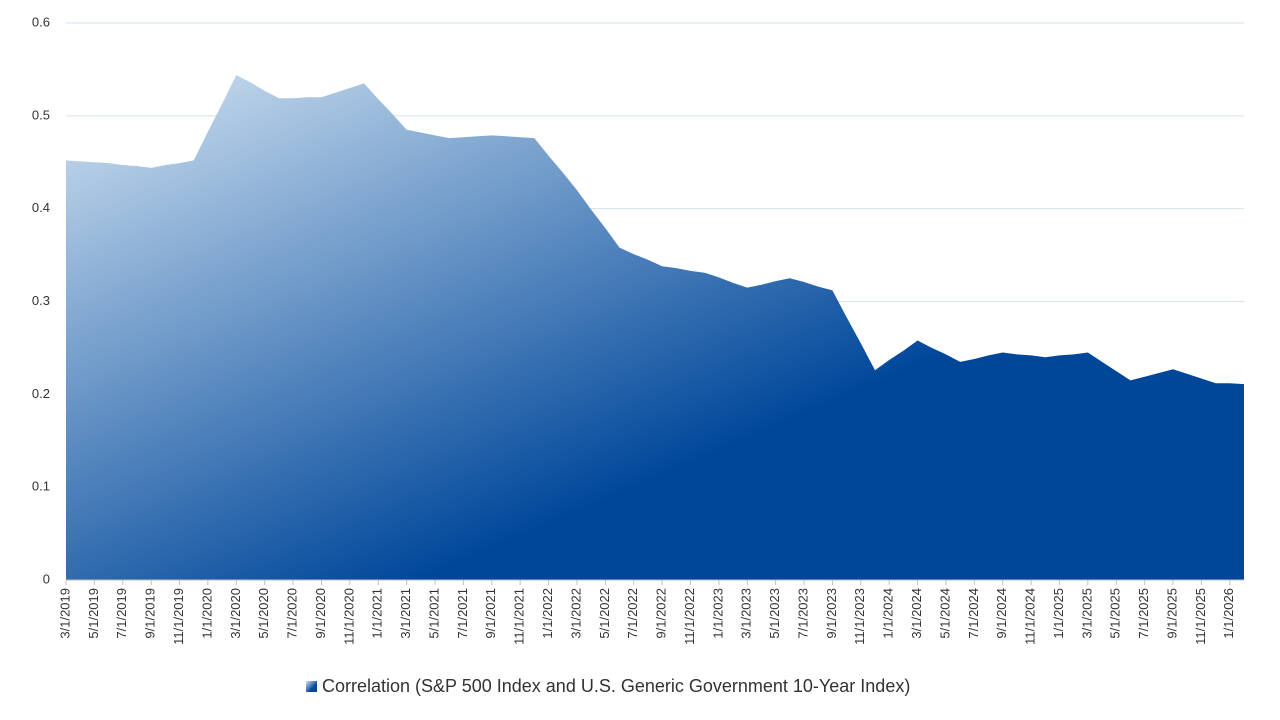 The height and width of the screenshot is (720, 1280). What do you see at coordinates (944, 613) in the screenshot?
I see `x-tick-label: 5/1/2024` at bounding box center [944, 613].